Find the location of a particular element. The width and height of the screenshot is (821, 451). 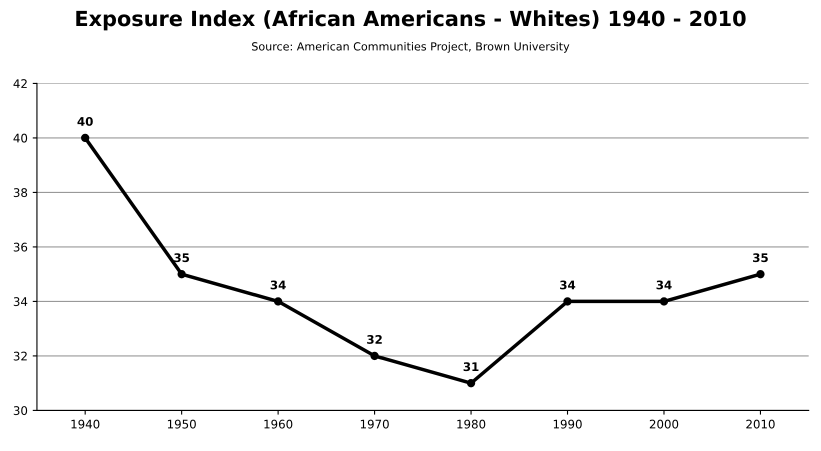

data-label: 32 is located at coordinates (374, 339).